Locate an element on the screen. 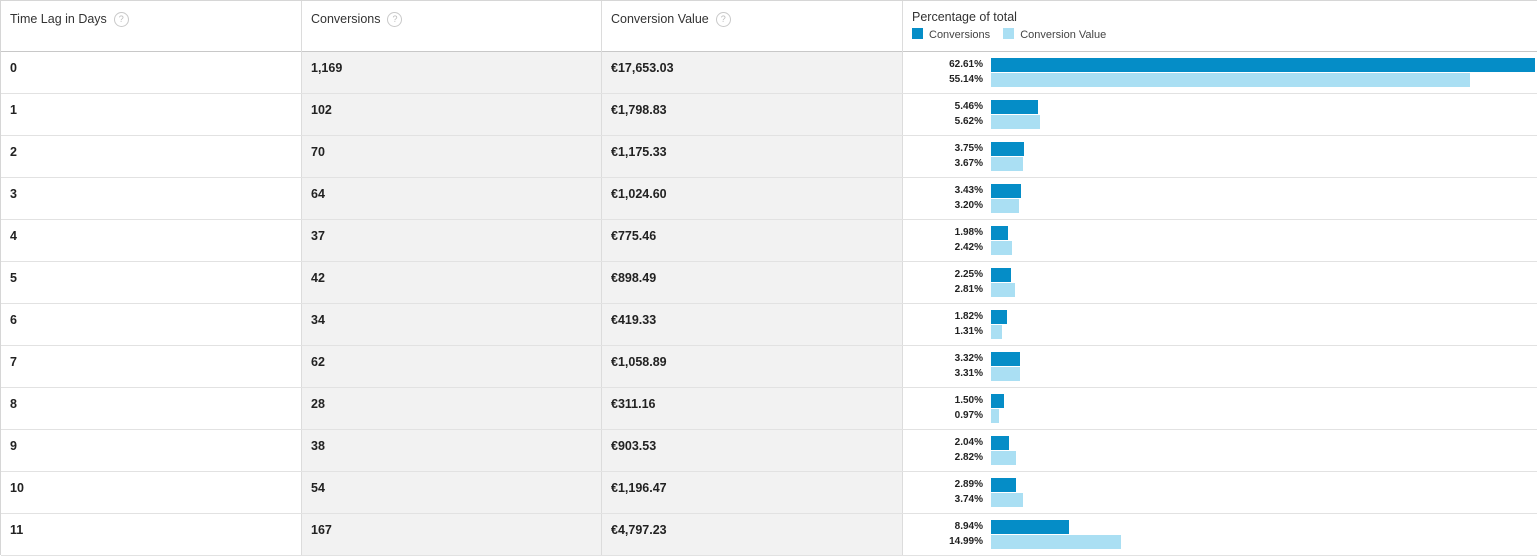 This screenshot has height=556, width=1537. cell-percentage: 1.98% 2.42% is located at coordinates (1220, 240).